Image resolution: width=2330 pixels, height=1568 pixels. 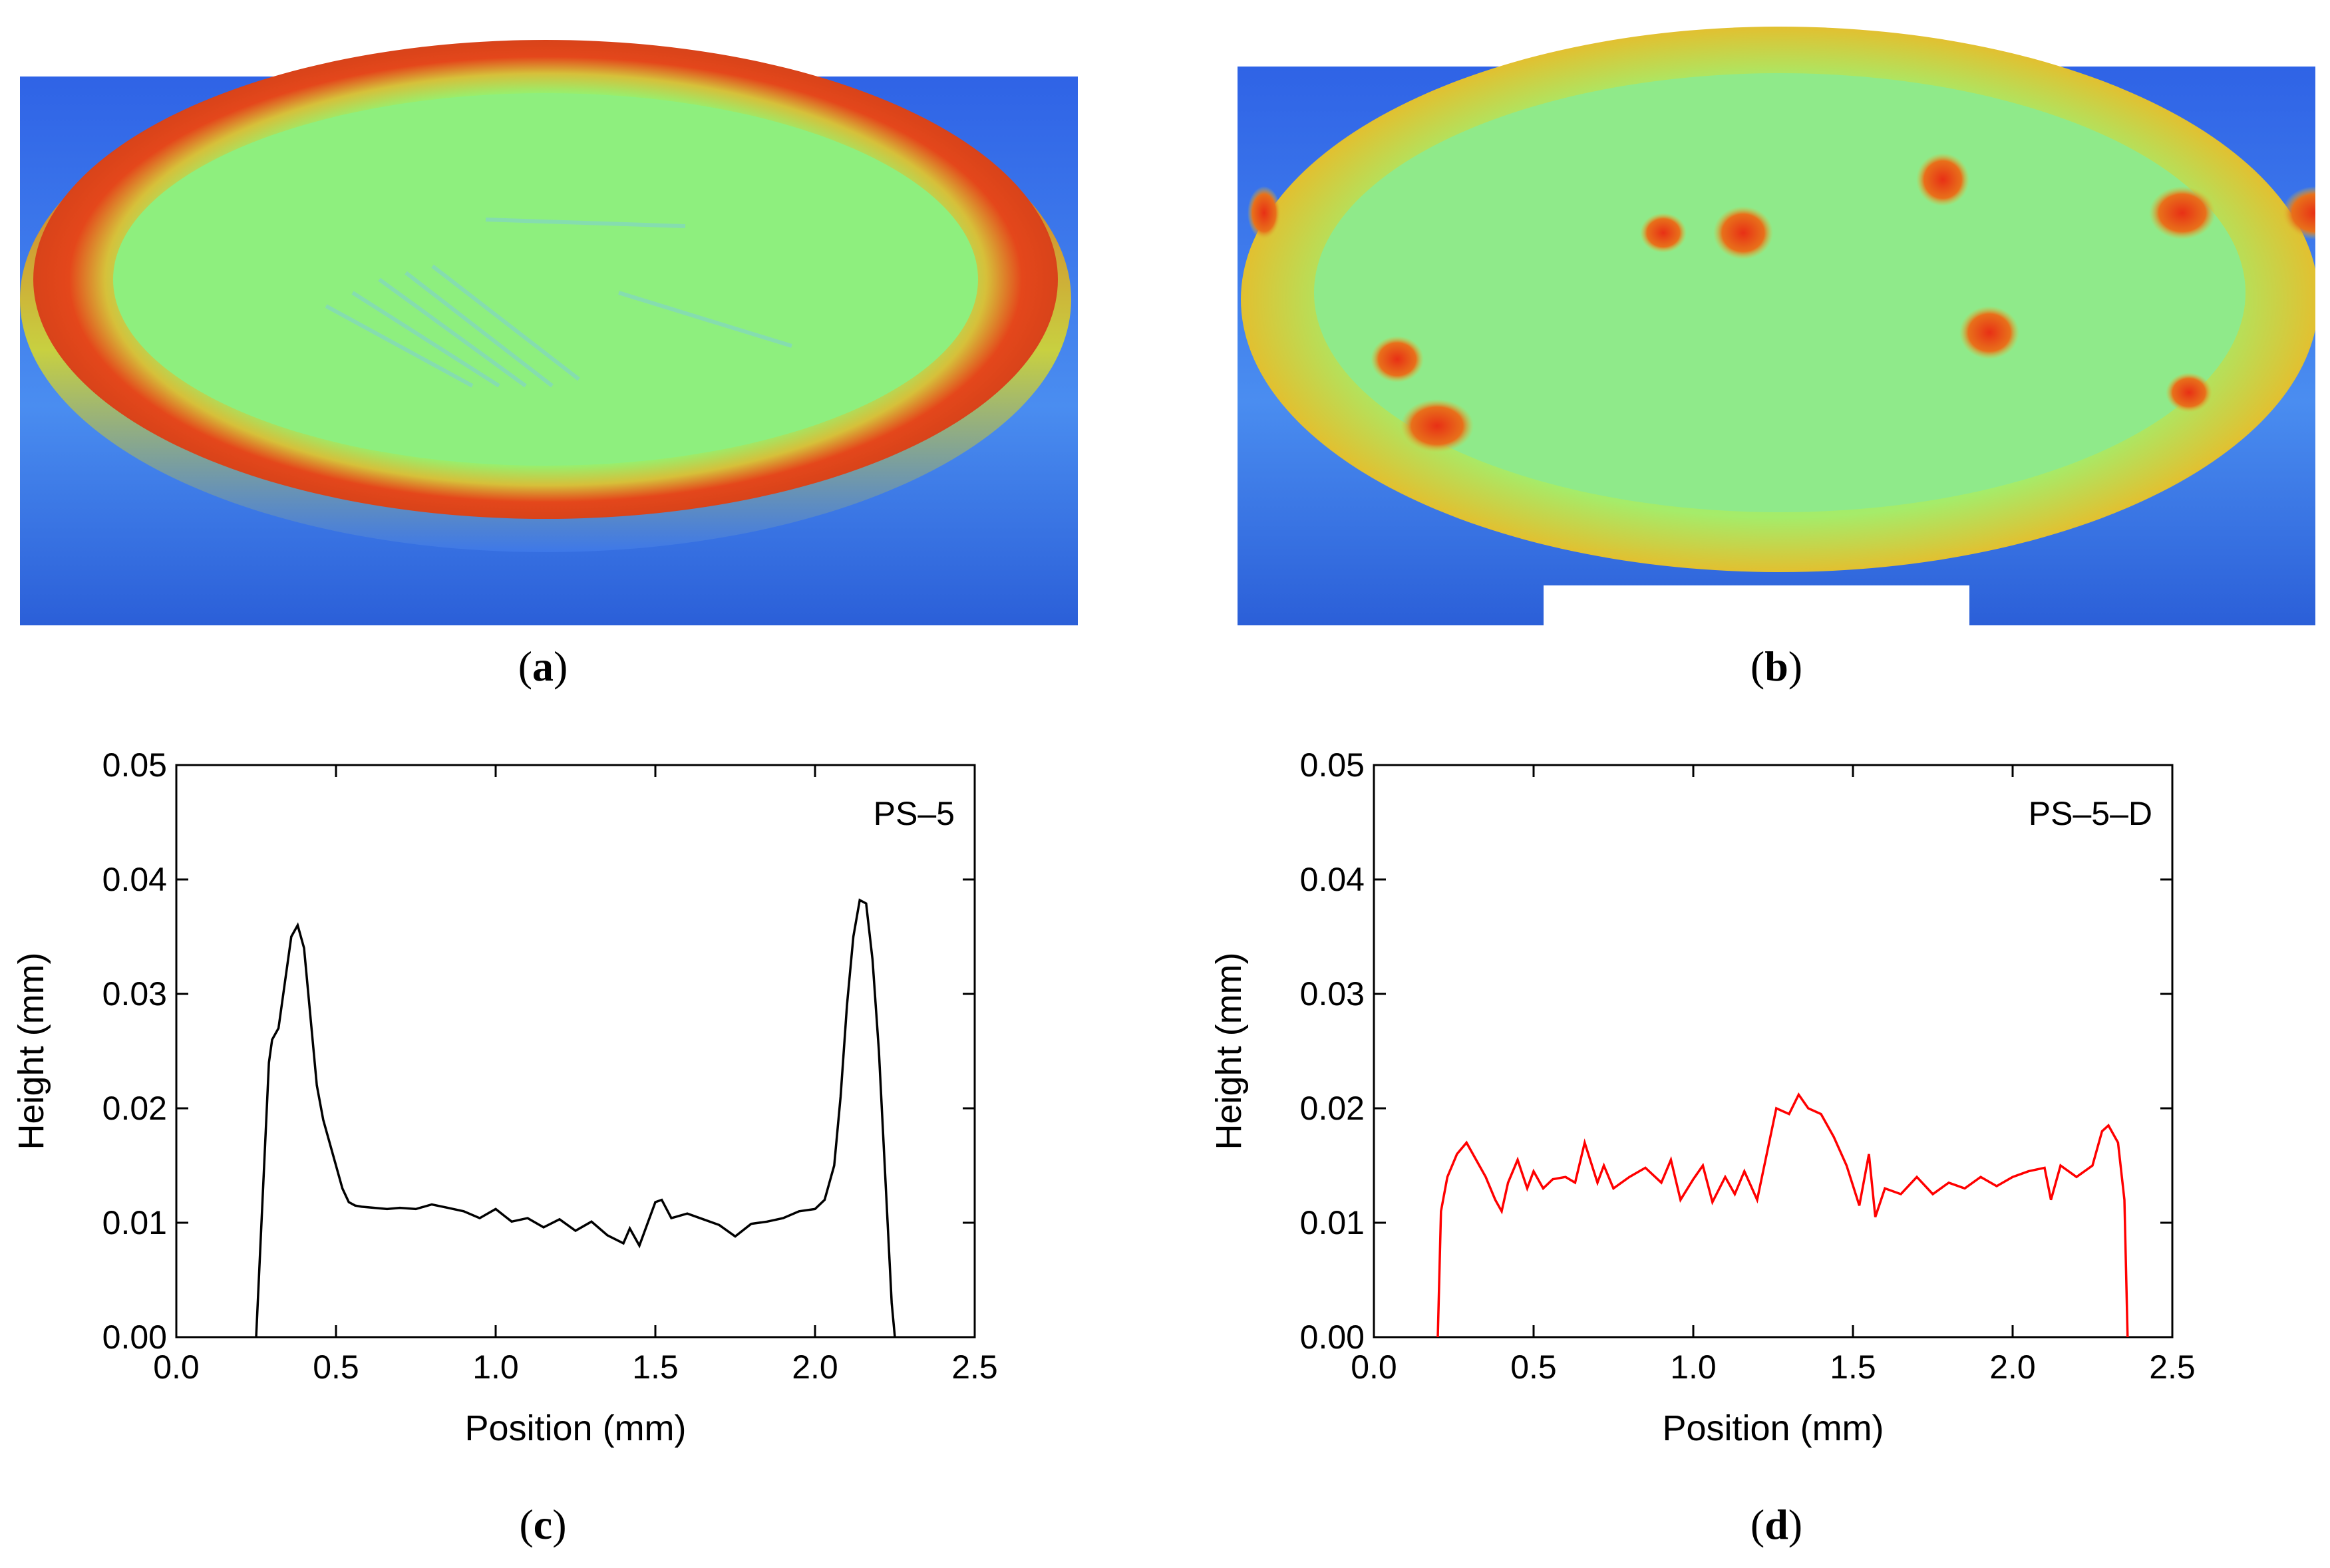 I want to click on caption-b: (b), so click(x=1776, y=666).